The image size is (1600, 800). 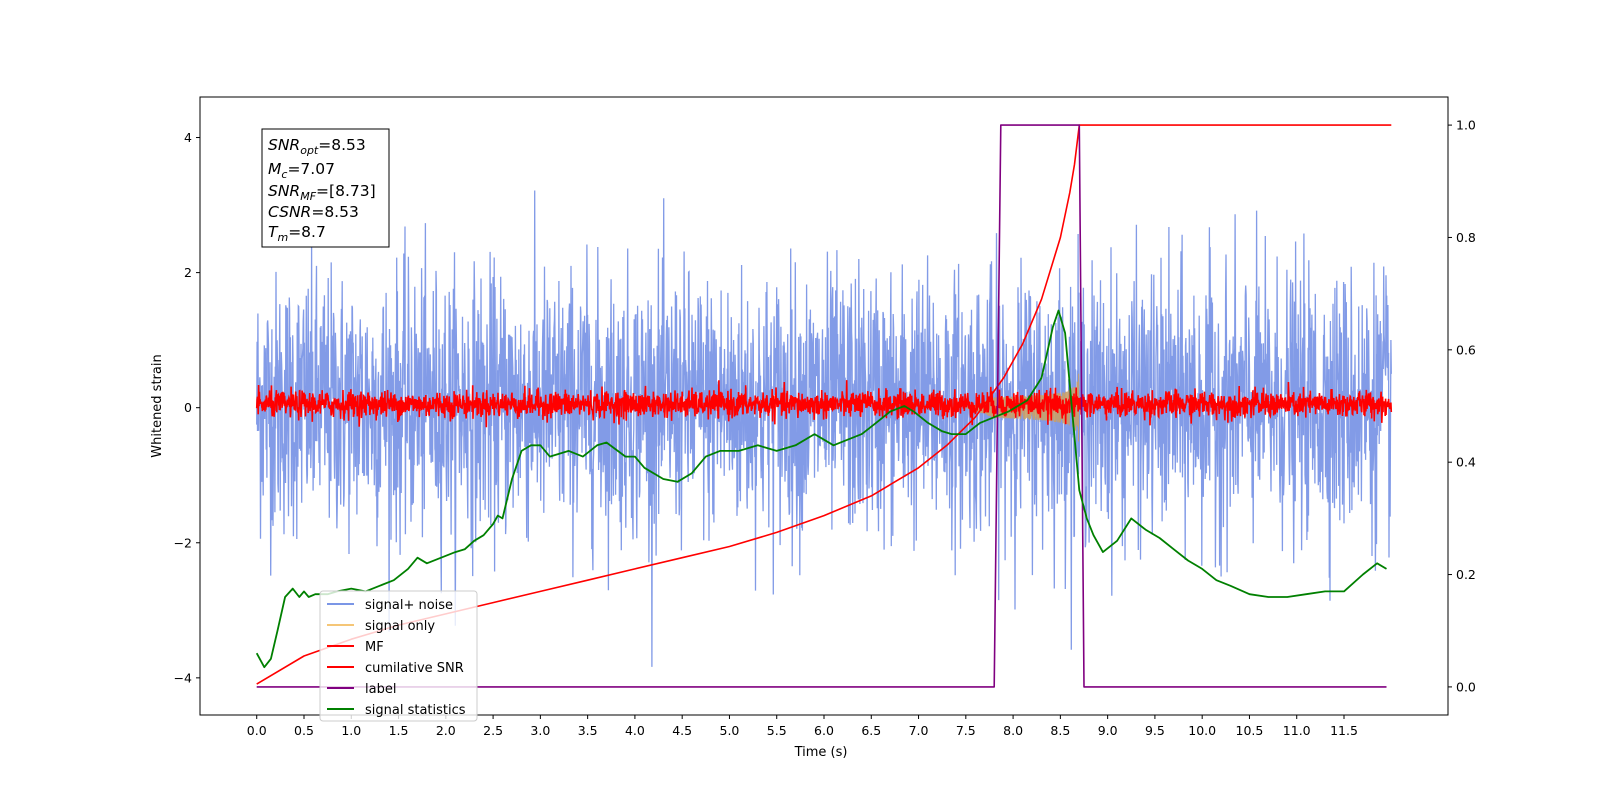 I want to click on series-mf, so click(x=824, y=404).